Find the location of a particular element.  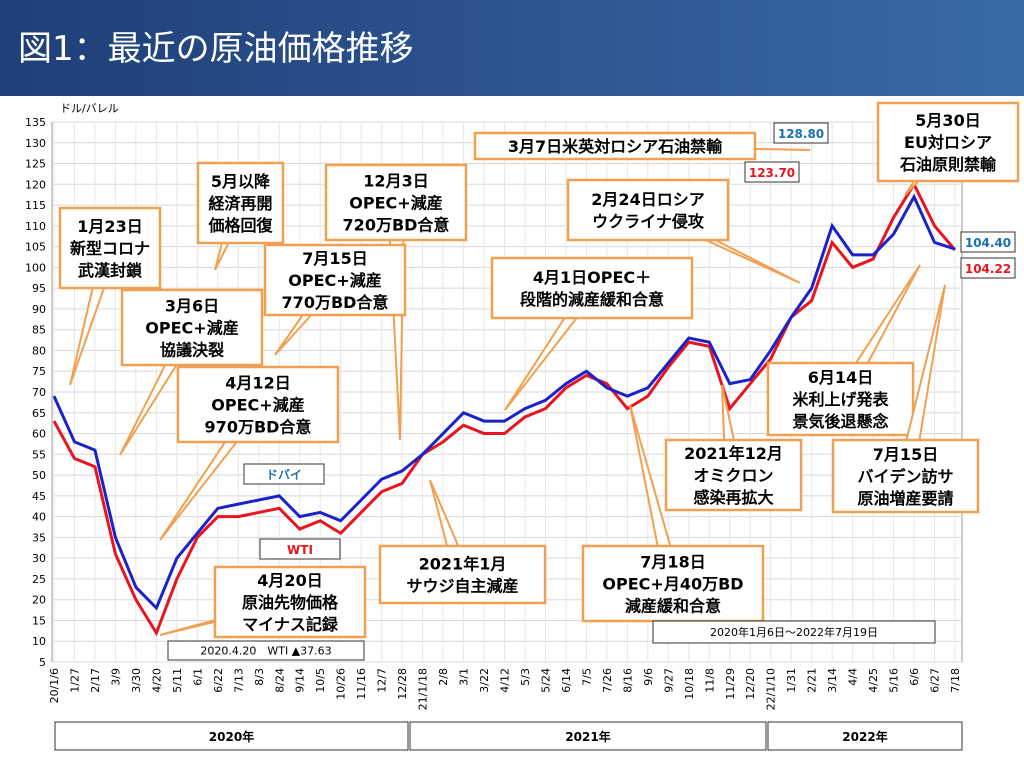

annotation-text: 7月18日 is located at coordinates (672, 562).